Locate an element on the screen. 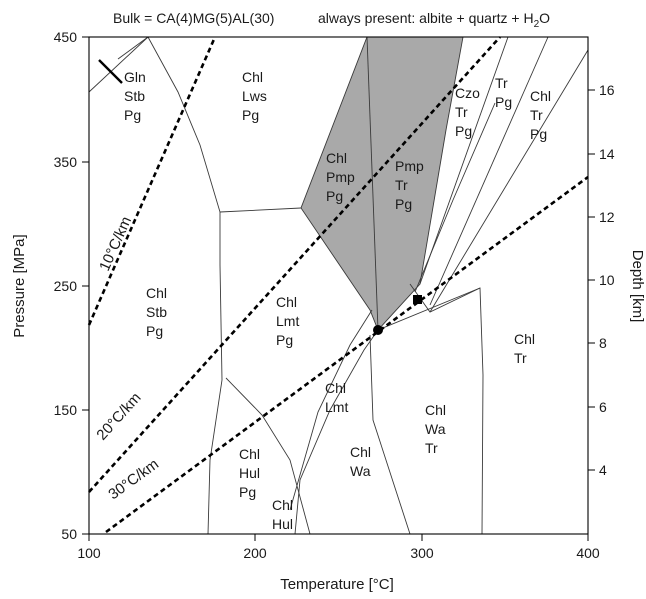 Image resolution: width=646 pixels, height=599 pixels. y-left-axis-title: Pressure [MPa] is located at coordinates (19, 285).